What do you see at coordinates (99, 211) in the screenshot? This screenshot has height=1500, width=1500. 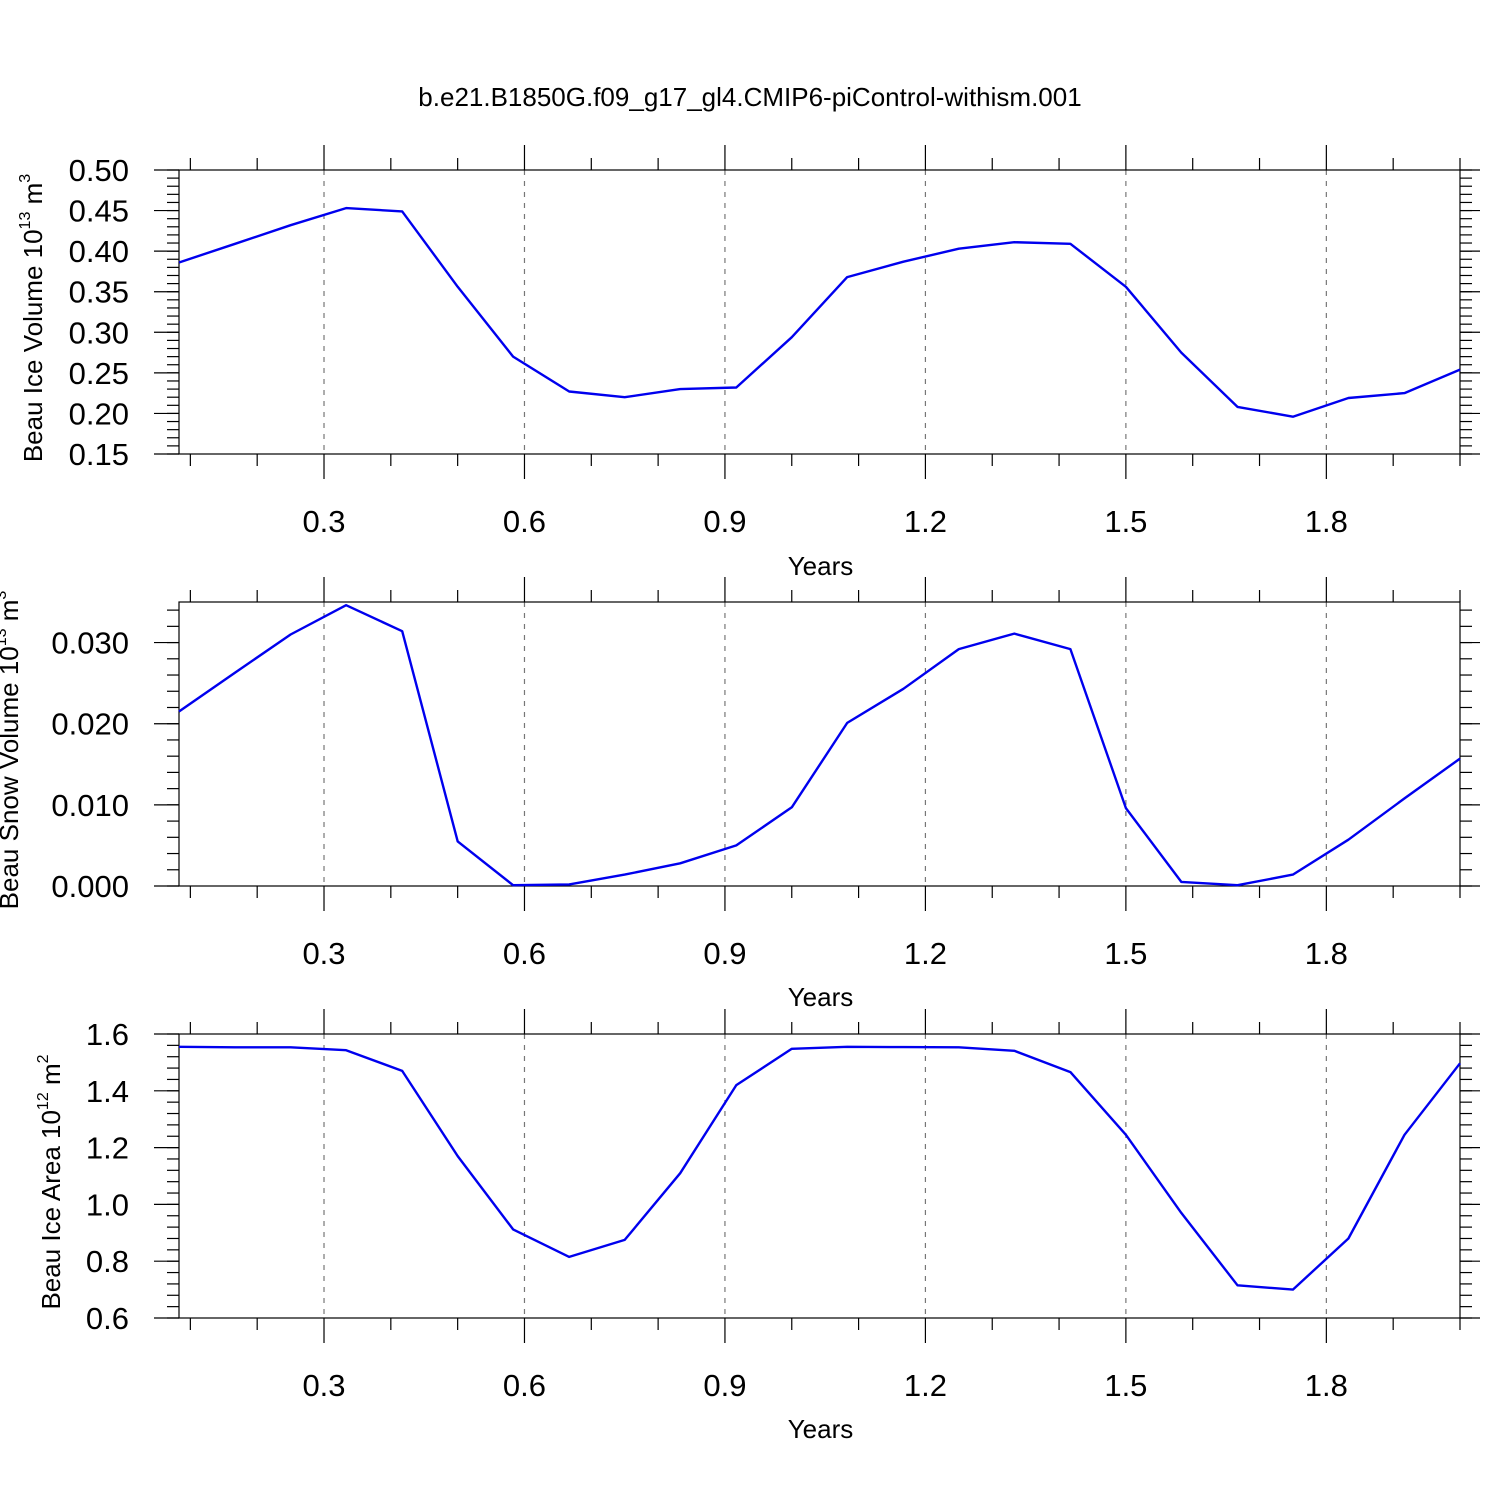 I see `y-tick-label: 0.45` at bounding box center [99, 211].